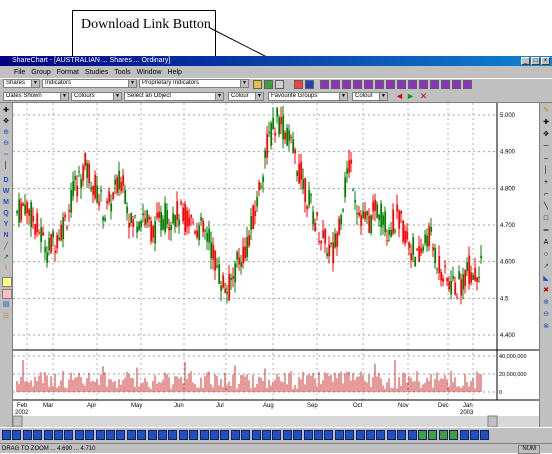  Describe the element at coordinates (246, 96) in the screenshot. I see `colour-combo-1: Colour ▼` at that location.